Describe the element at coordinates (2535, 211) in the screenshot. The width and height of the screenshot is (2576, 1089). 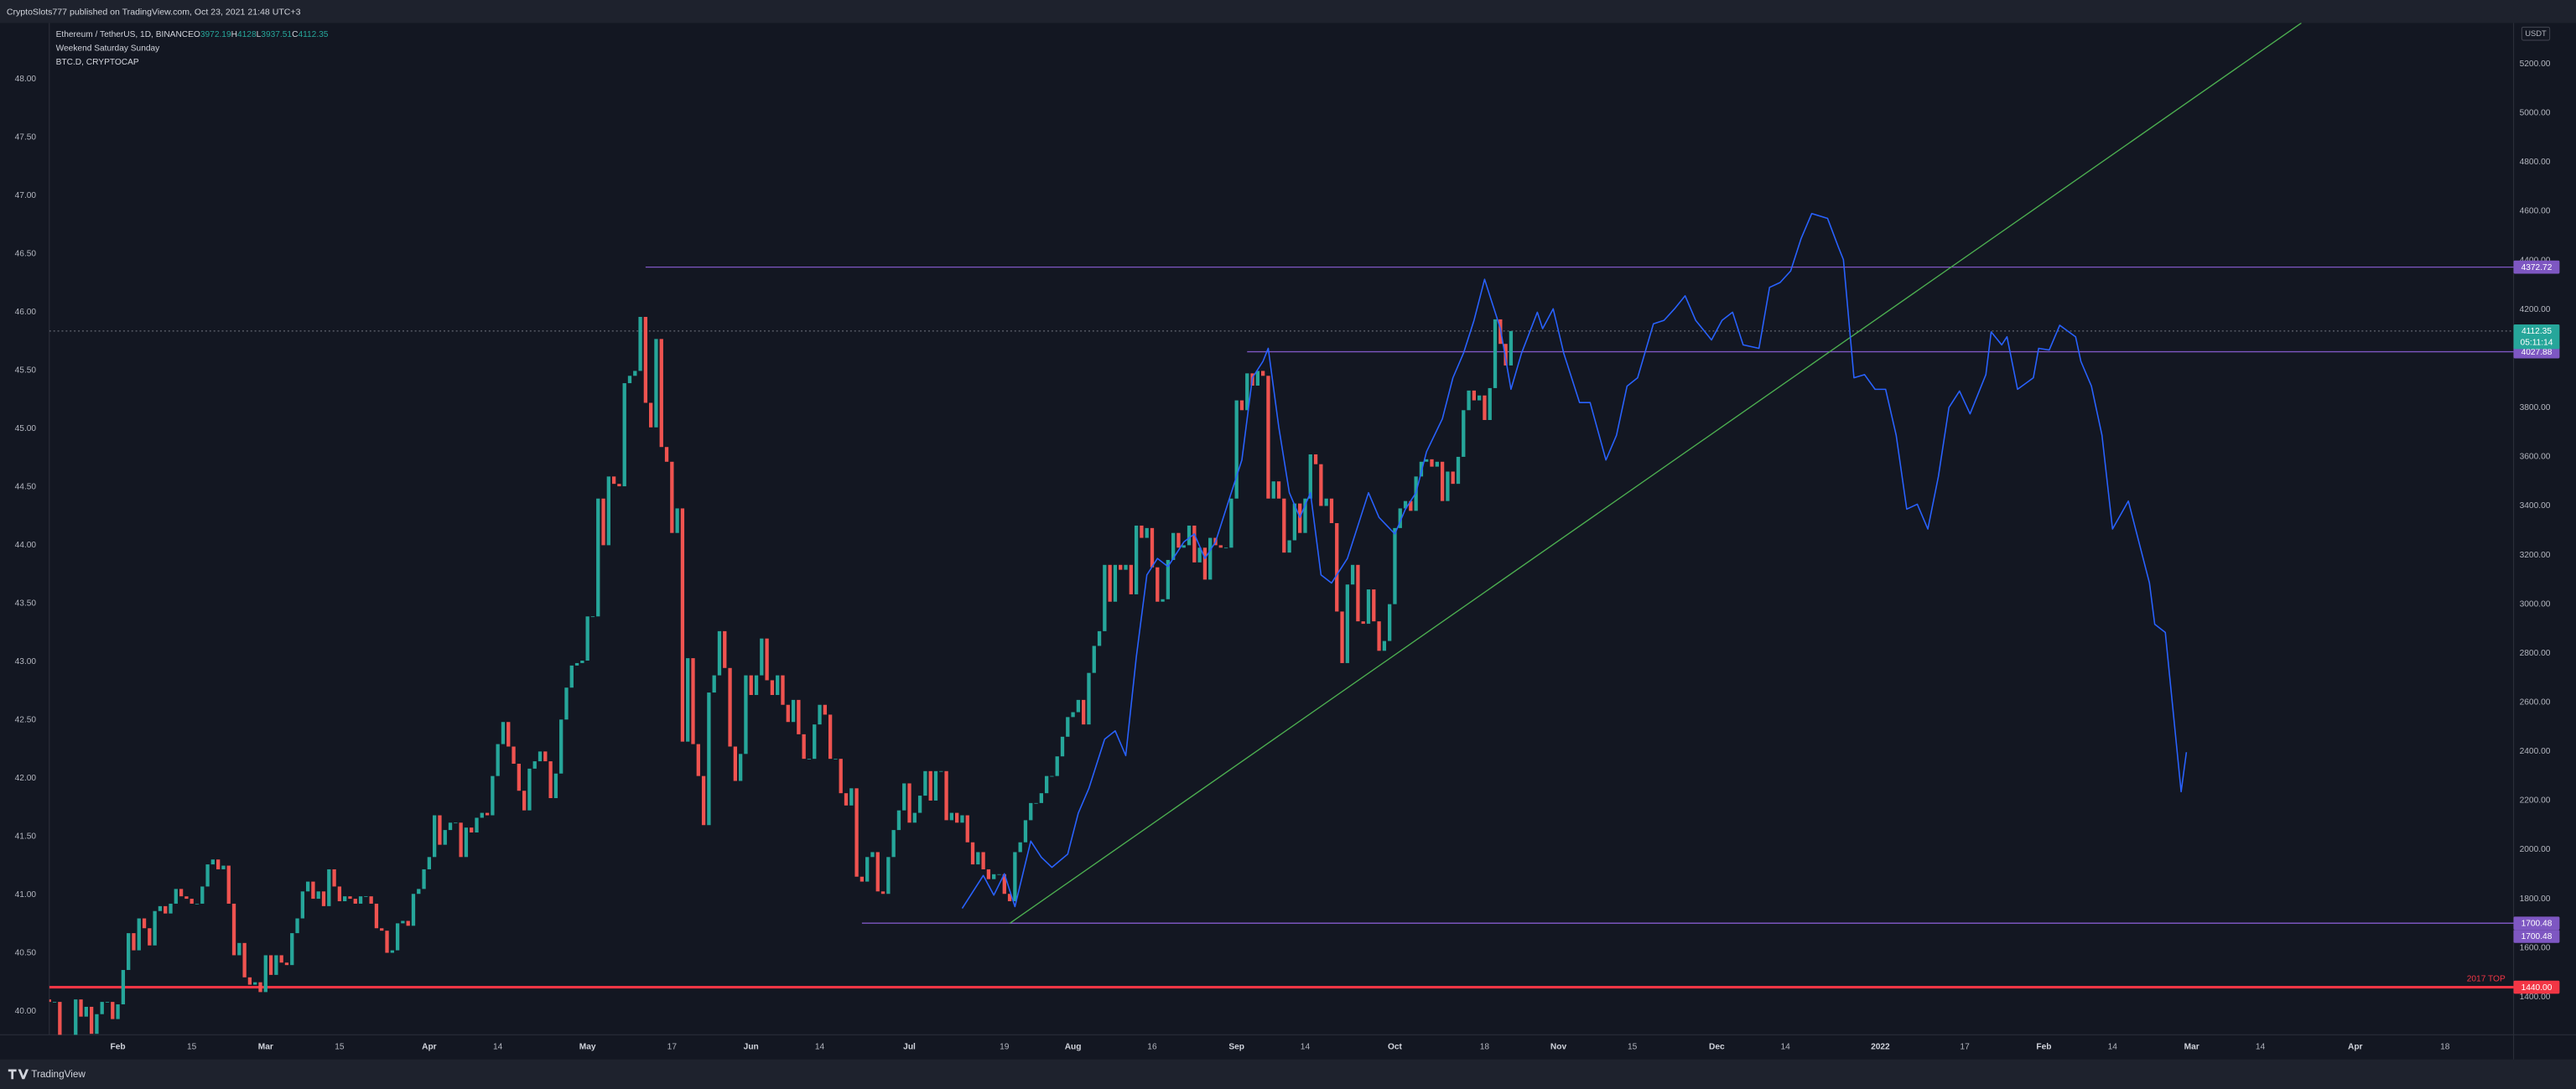
I see `y-tick-label: 4600.00` at that location.